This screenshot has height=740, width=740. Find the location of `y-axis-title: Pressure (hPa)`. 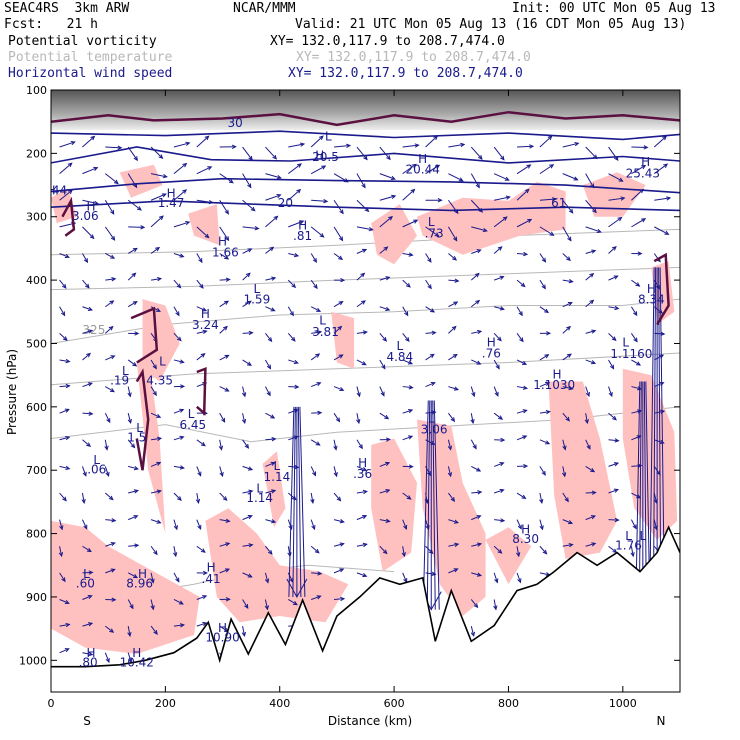

y-axis-title: Pressure (hPa) is located at coordinates (12, 392).